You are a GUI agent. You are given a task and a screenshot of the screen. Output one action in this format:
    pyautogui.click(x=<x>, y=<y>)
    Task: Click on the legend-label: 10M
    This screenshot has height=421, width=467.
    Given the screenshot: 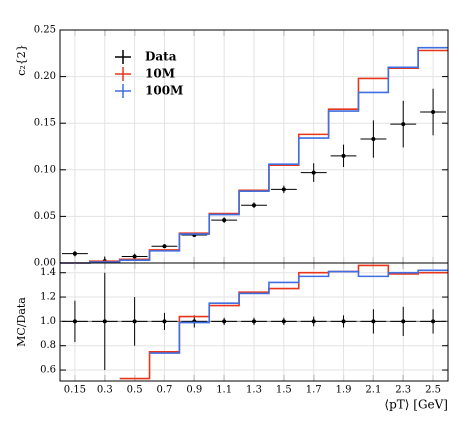 What is the action you would take?
    pyautogui.click(x=160, y=74)
    